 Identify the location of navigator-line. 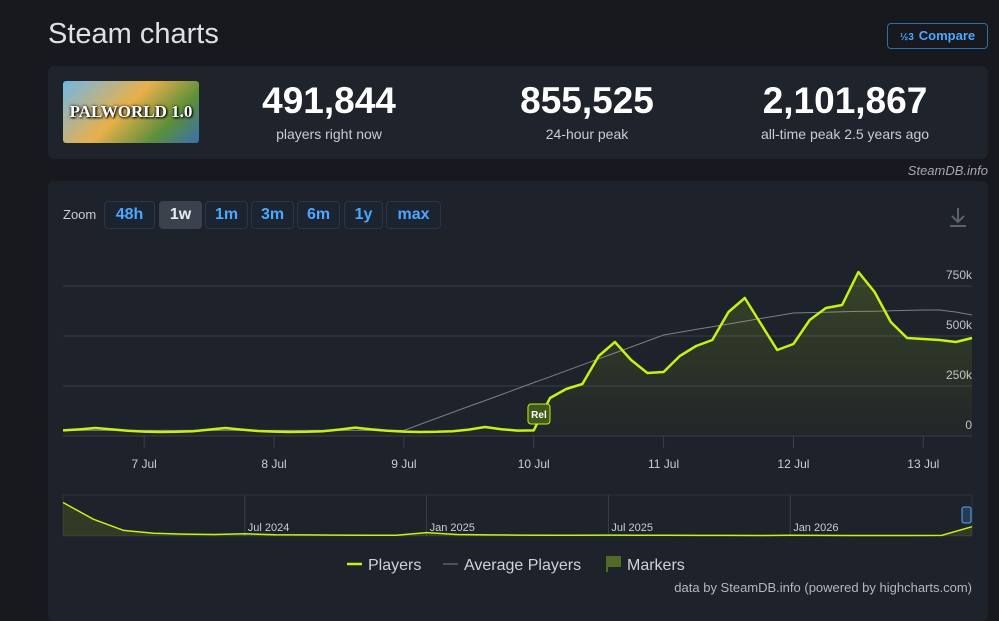
(517, 519).